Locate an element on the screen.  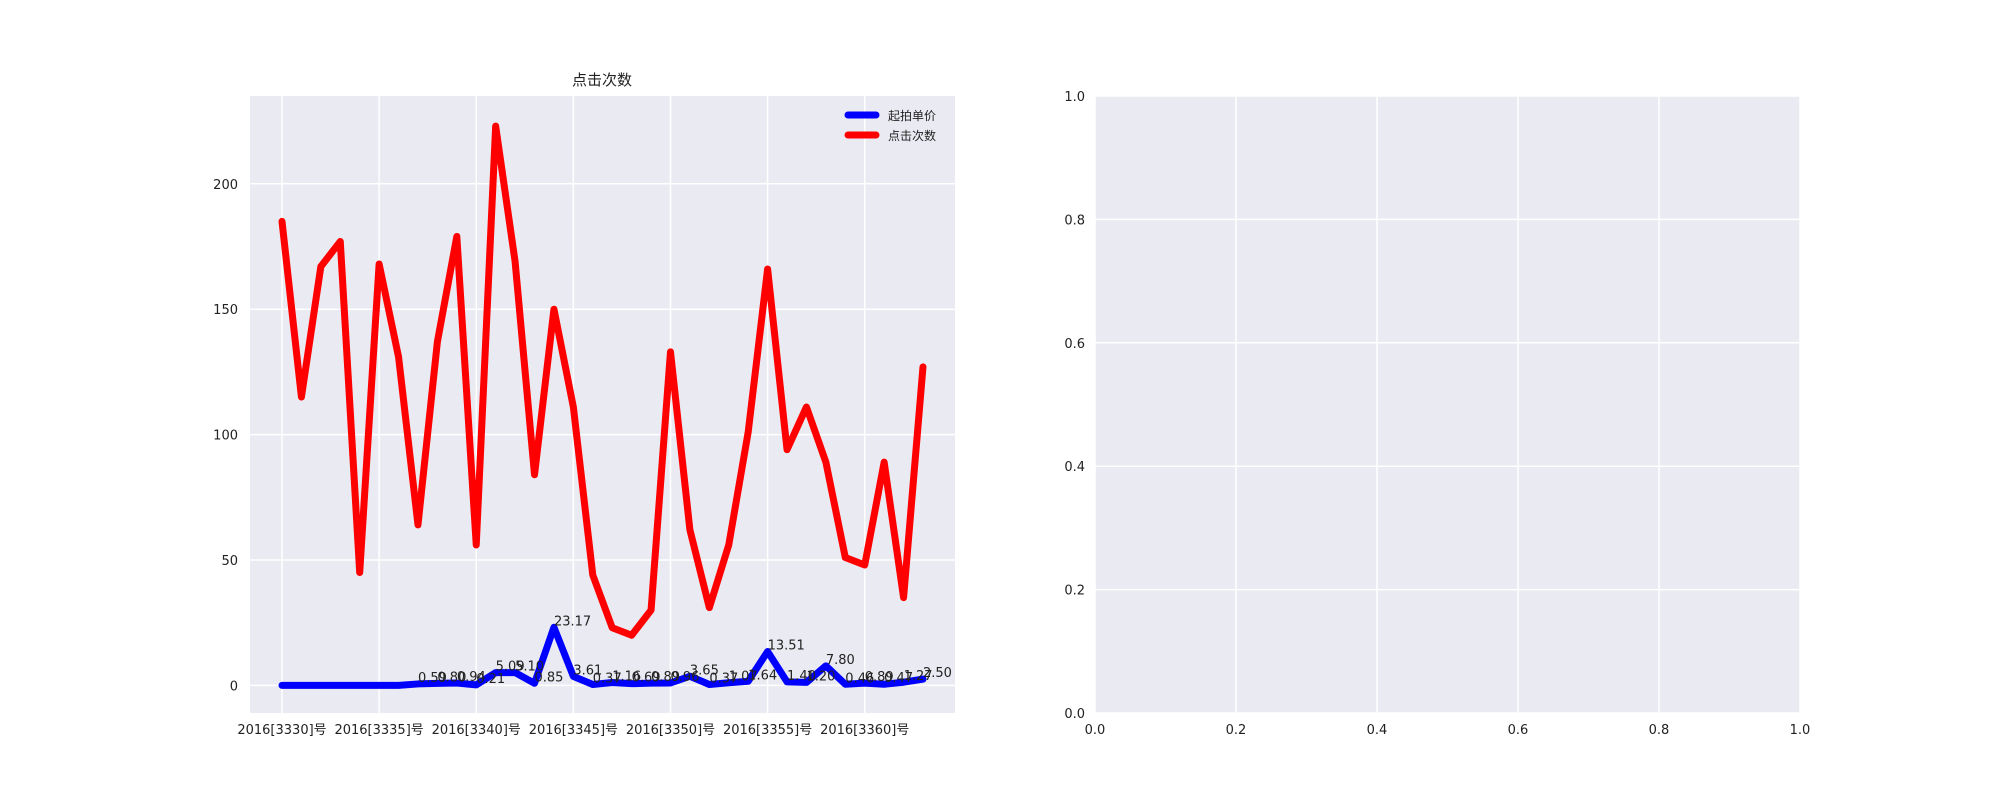
data-label: 23.17 is located at coordinates (572, 621).